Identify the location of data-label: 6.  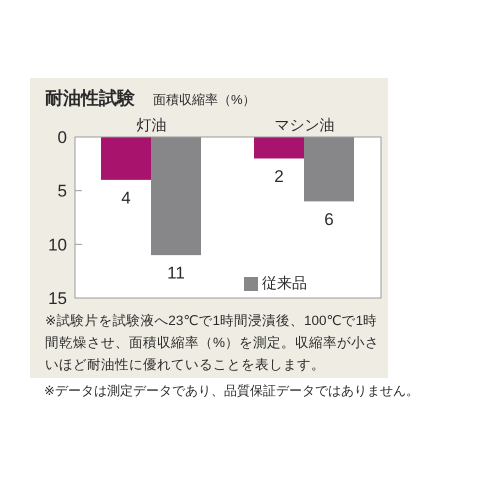
(329, 219).